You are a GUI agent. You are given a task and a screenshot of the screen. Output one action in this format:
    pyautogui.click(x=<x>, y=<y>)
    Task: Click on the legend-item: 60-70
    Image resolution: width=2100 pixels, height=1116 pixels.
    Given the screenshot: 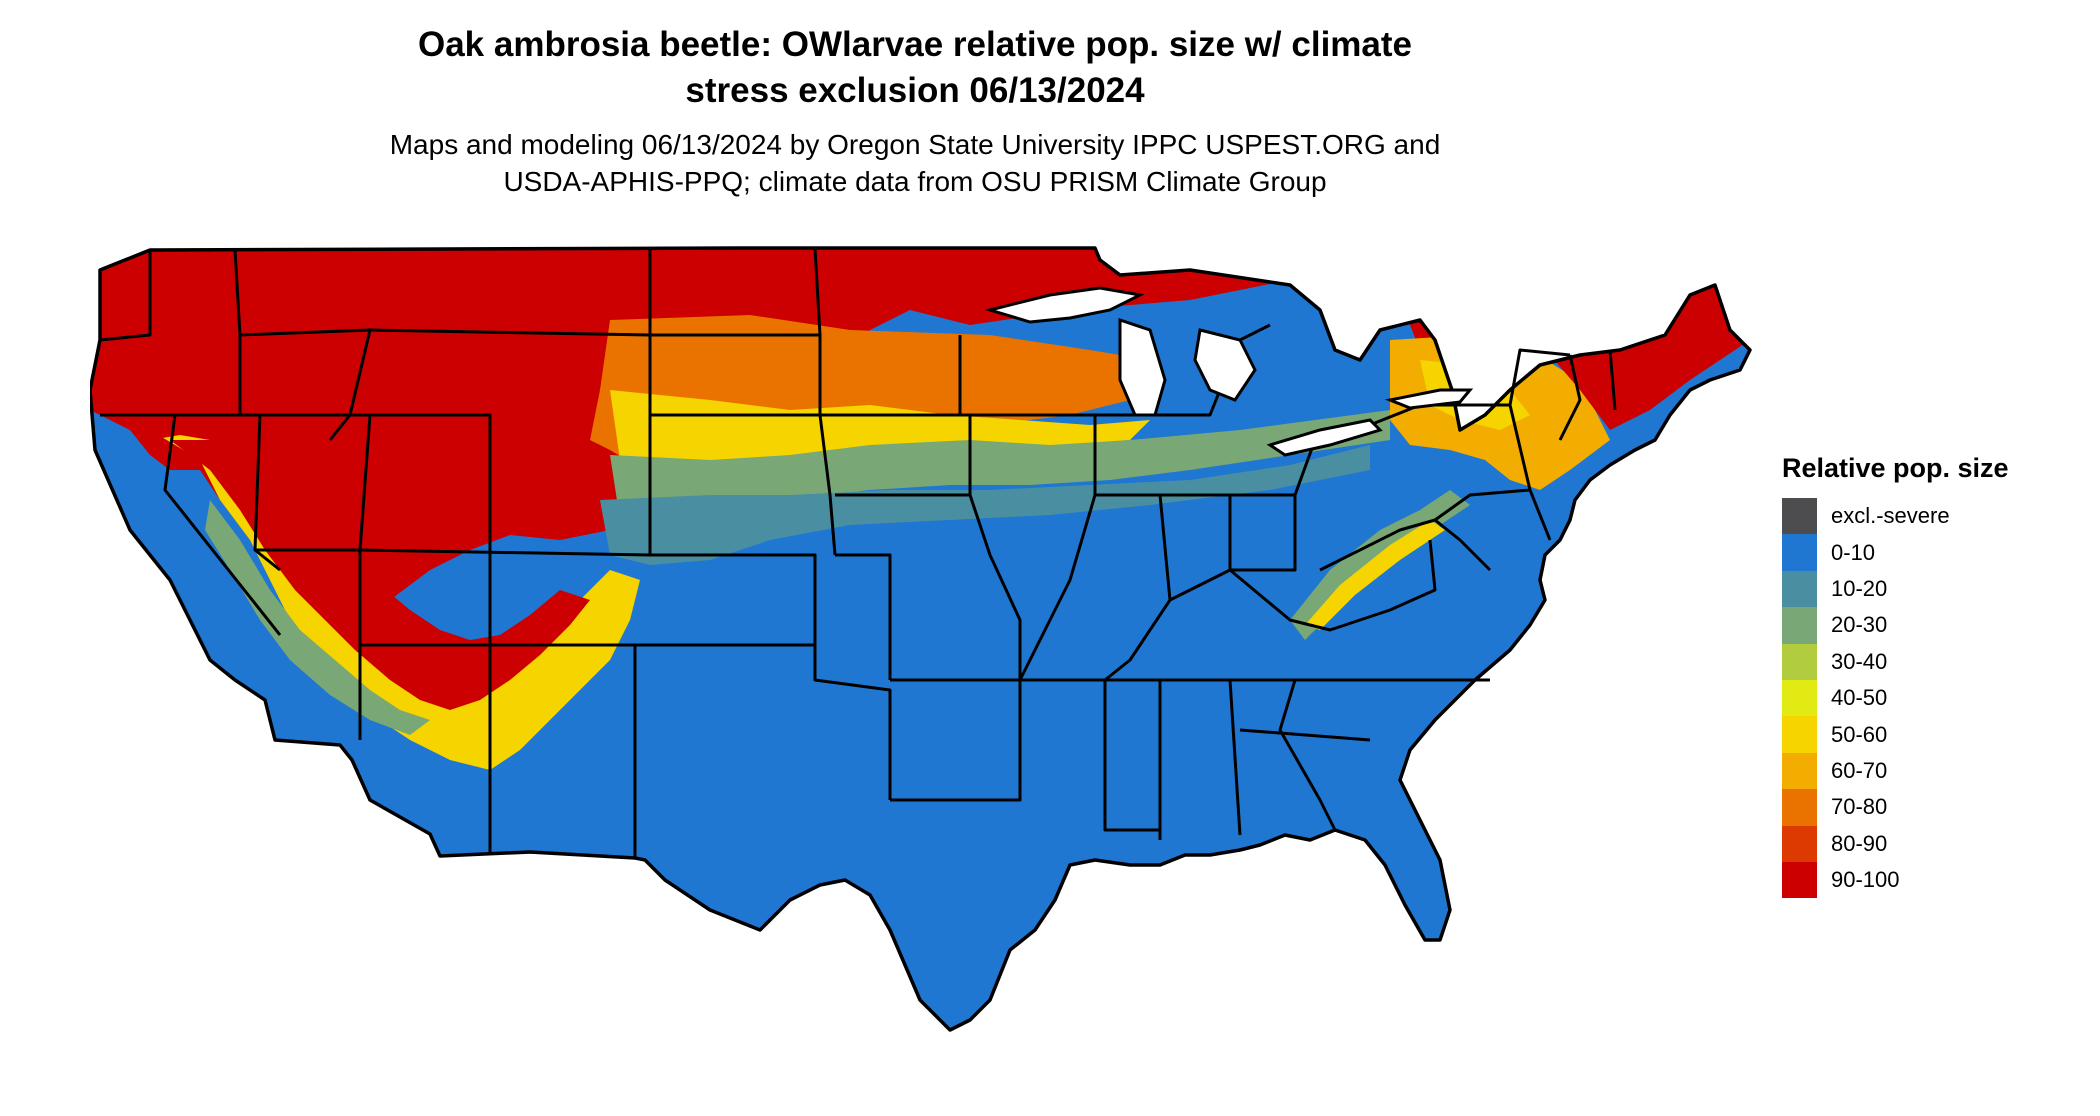 What is the action you would take?
    pyautogui.click(x=1932, y=771)
    